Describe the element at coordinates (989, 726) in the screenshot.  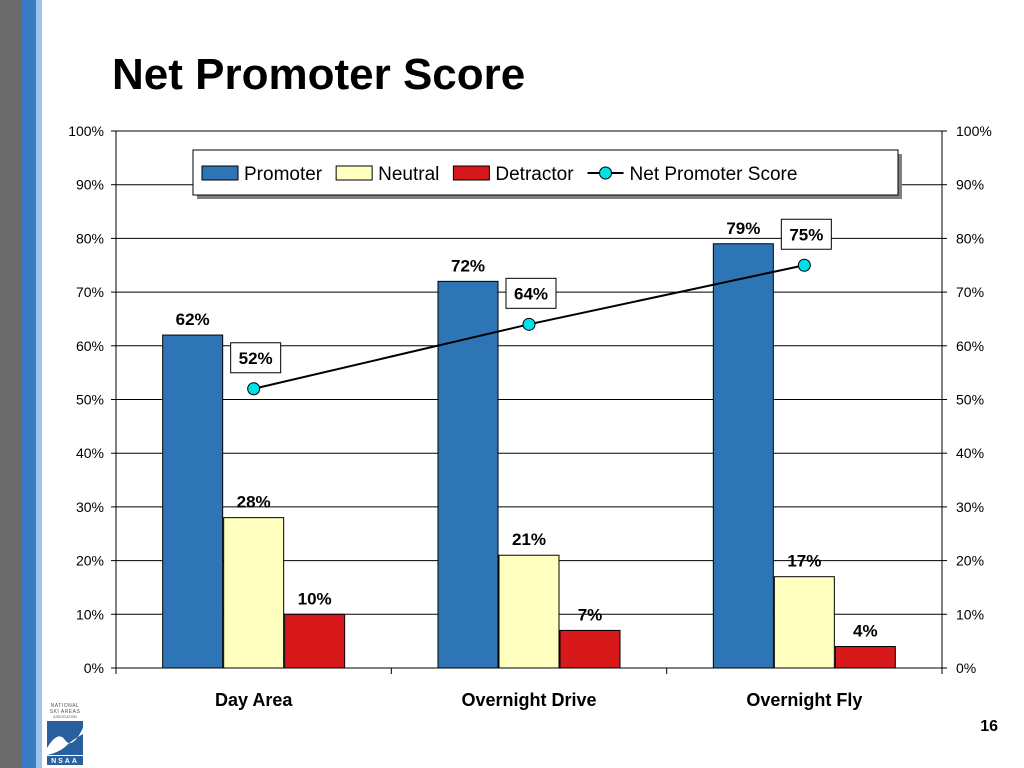
I see `page-number: 16` at that location.